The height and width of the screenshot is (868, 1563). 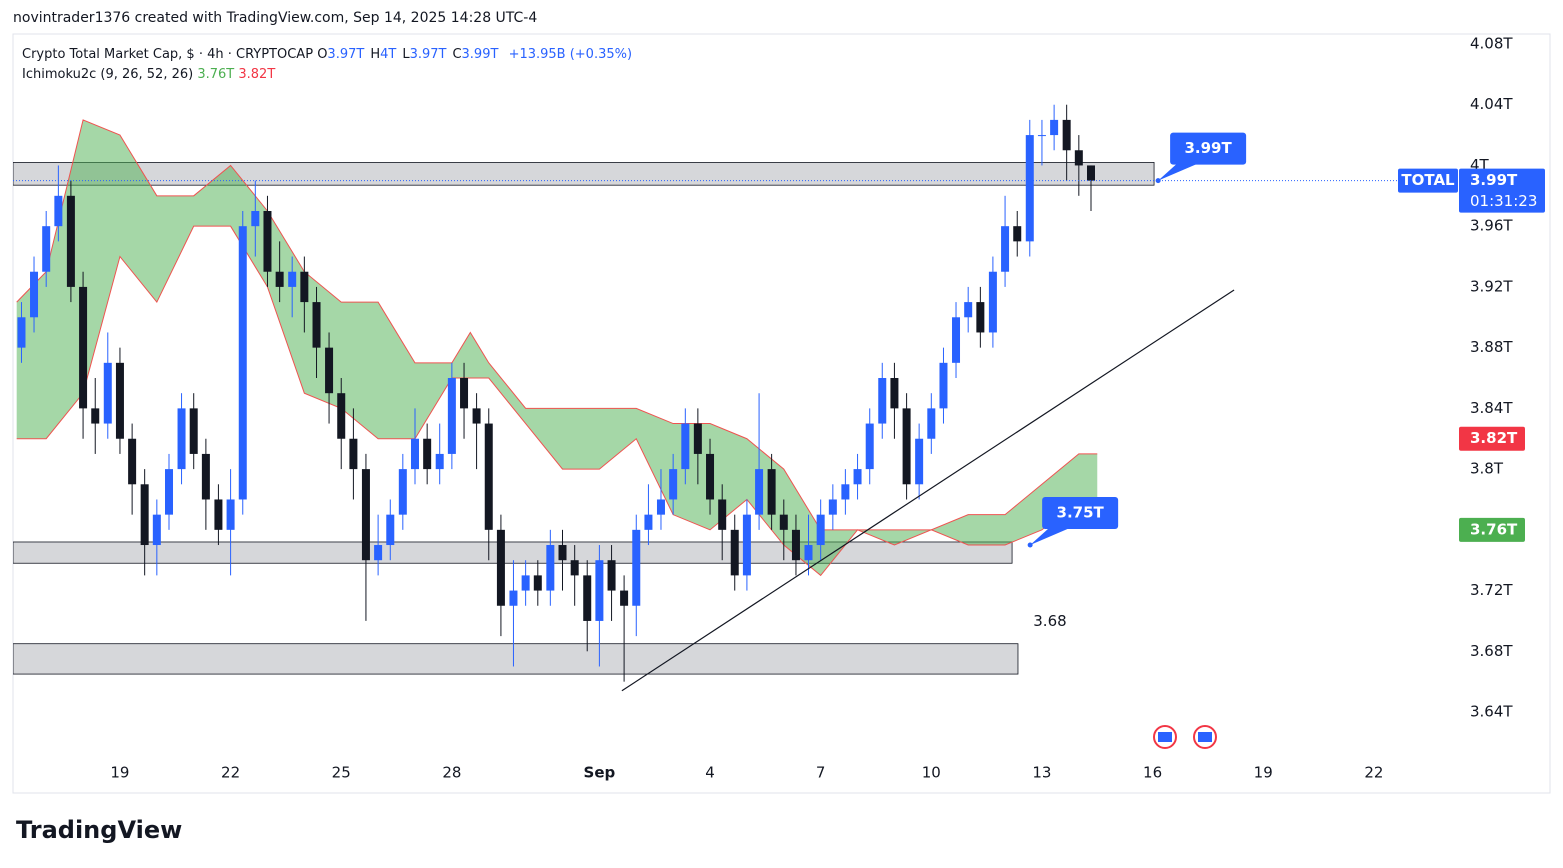 I want to click on x-tick-label: 10, so click(x=931, y=773).